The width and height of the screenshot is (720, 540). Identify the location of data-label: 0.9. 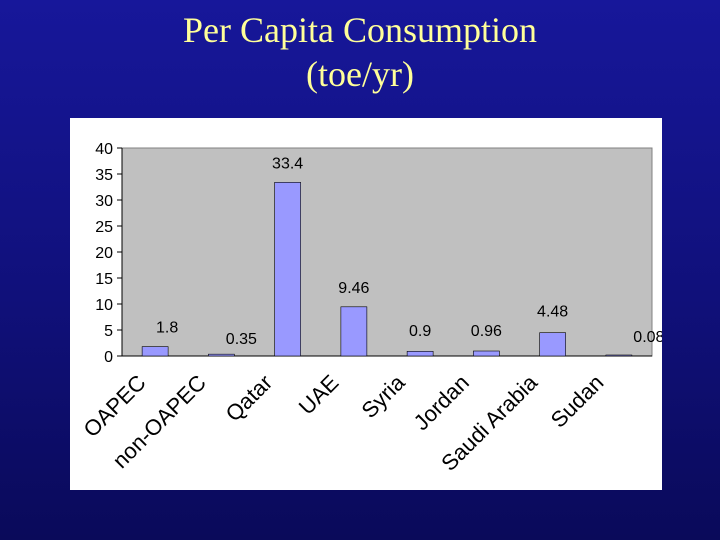
(420, 331).